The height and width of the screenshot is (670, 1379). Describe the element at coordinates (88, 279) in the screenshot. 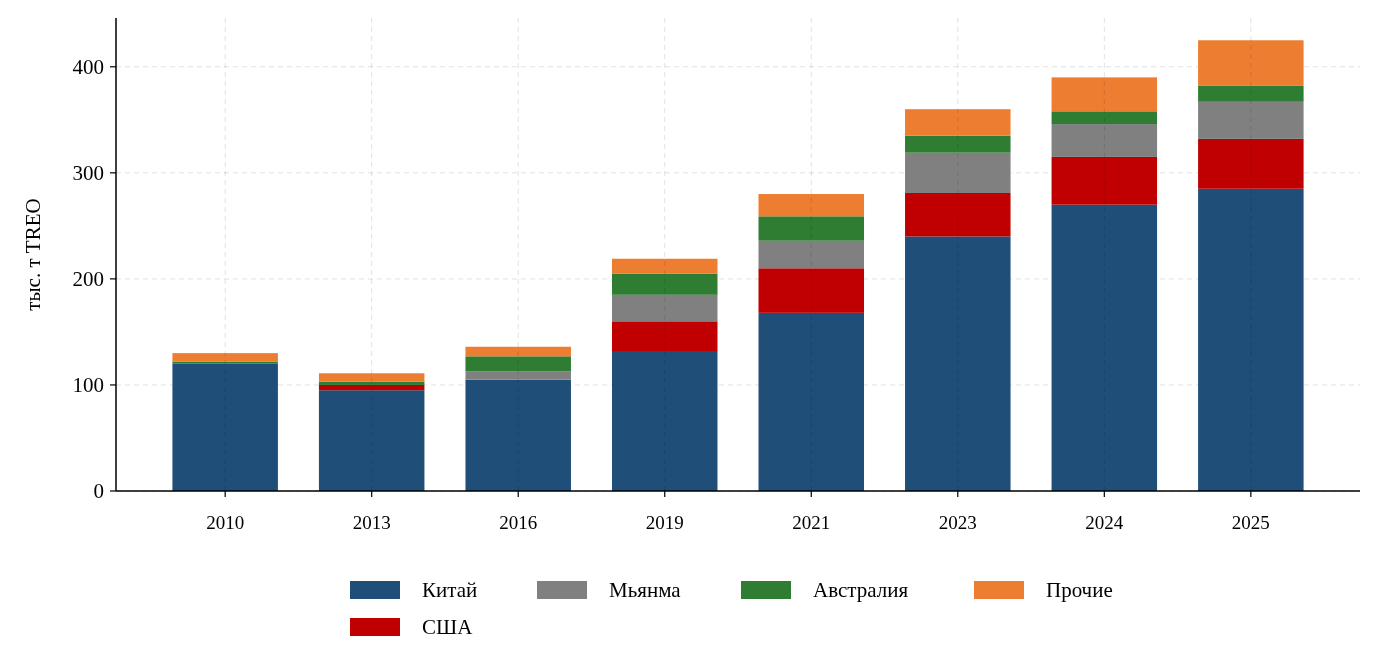

I see `y-tick-label: 200` at that location.